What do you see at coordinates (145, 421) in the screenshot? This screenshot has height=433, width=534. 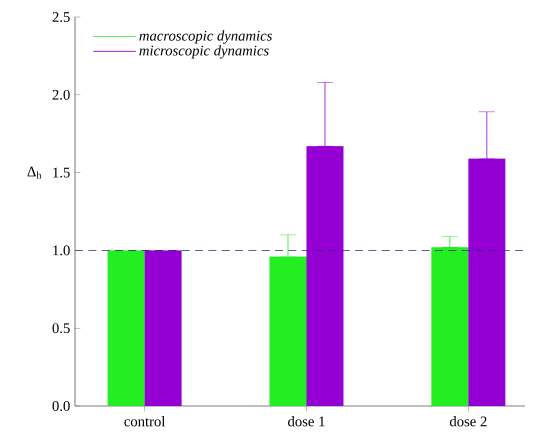 I see `x-tick-label: control` at bounding box center [145, 421].